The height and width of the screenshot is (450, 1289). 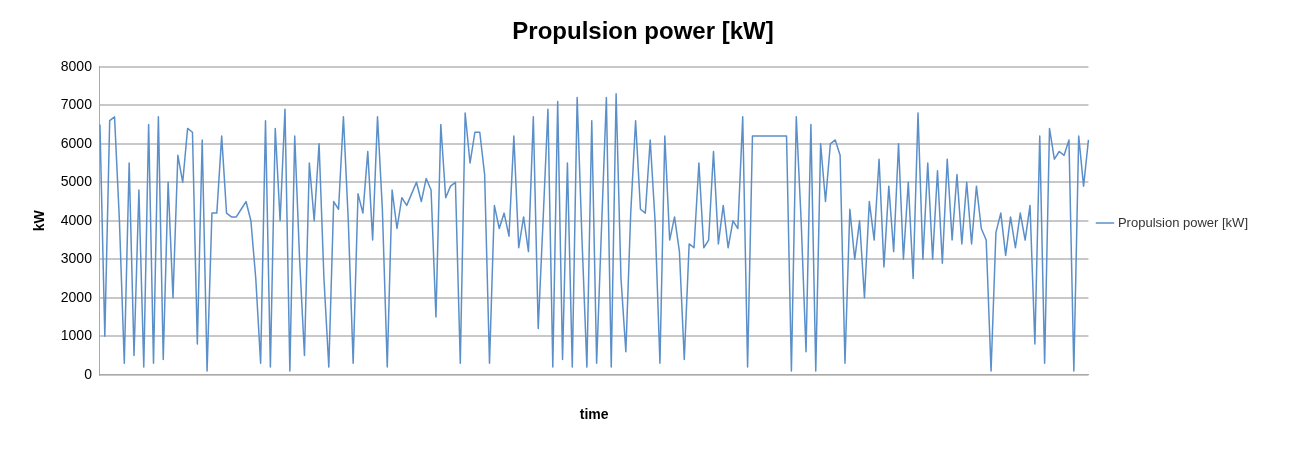 What do you see at coordinates (76, 142) in the screenshot?
I see `y-tick-label: 6000` at bounding box center [76, 142].